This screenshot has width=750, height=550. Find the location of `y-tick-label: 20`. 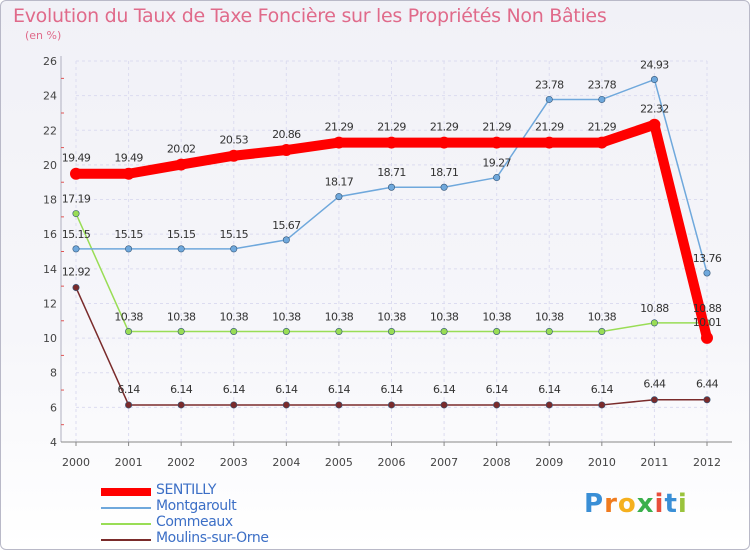

y-tick-label: 20 is located at coordinates (50, 165).